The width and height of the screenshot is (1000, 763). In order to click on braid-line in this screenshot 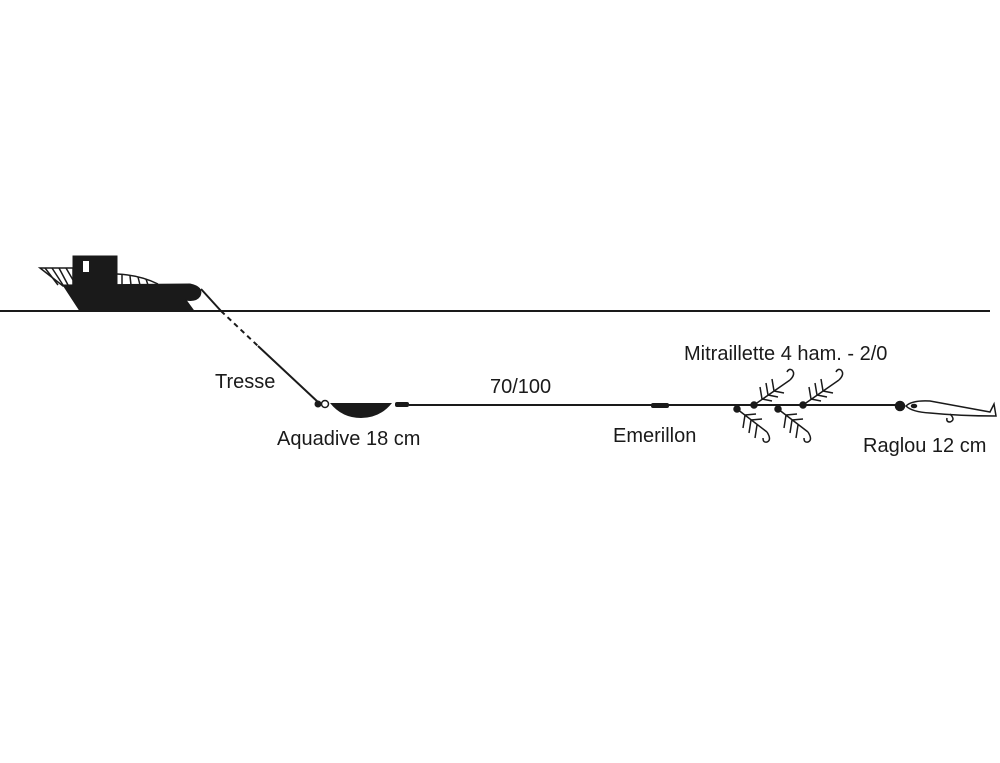, I will do `click(260, 346)`.